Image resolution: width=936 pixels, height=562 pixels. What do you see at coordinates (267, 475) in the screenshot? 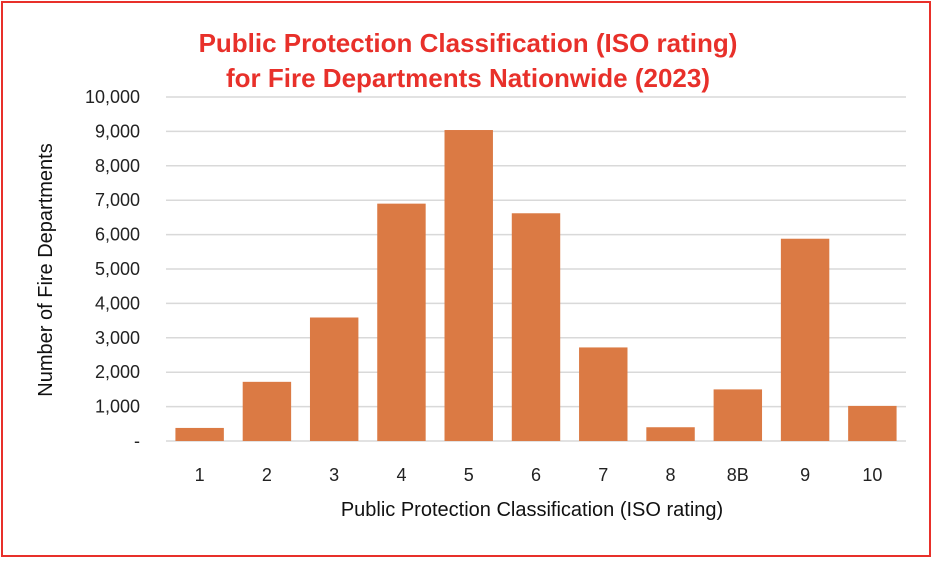
I see `x-tick-label: 2` at bounding box center [267, 475].